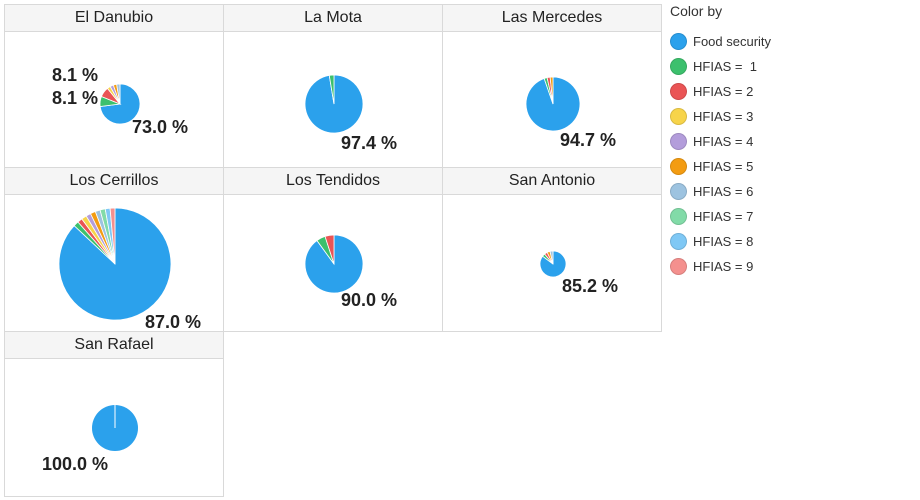 The width and height of the screenshot is (920, 500). What do you see at coordinates (723, 191) in the screenshot?
I see `legend-label: HFIAS = 6` at bounding box center [723, 191].